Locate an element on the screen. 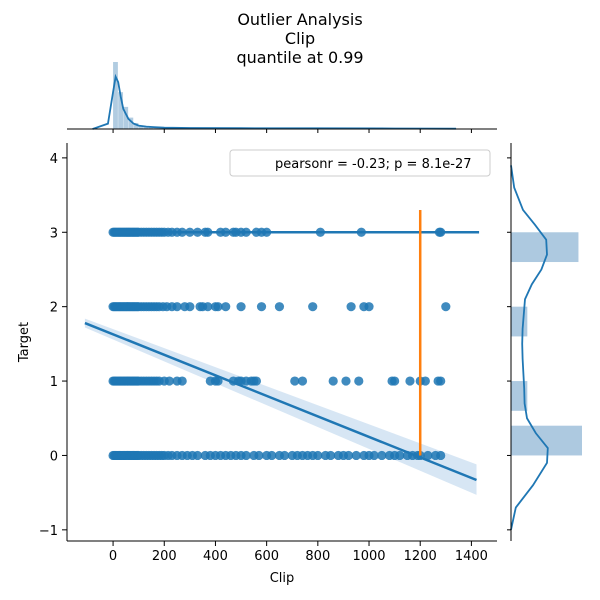 Image resolution: width=600 pixels, height=600 pixels. x-tick-label: 600 is located at coordinates (266, 556).